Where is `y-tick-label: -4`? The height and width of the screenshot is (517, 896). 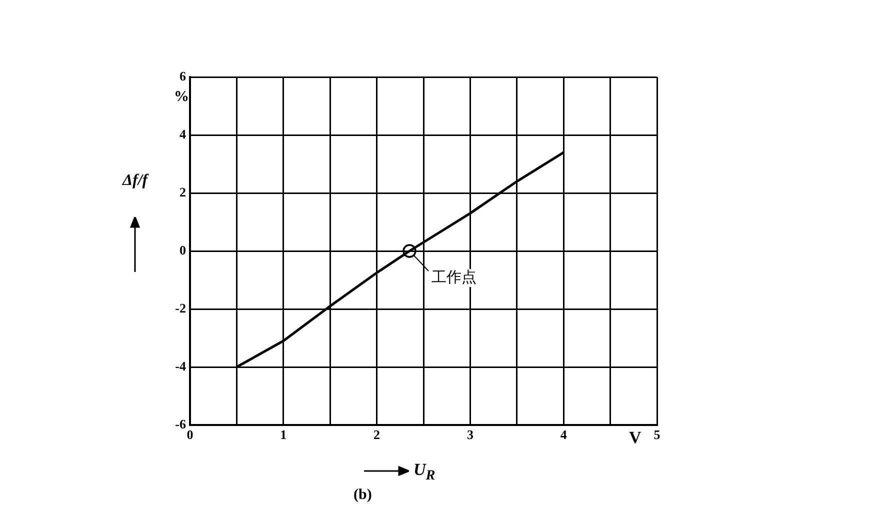
y-tick-label: -4 is located at coordinates (180, 366).